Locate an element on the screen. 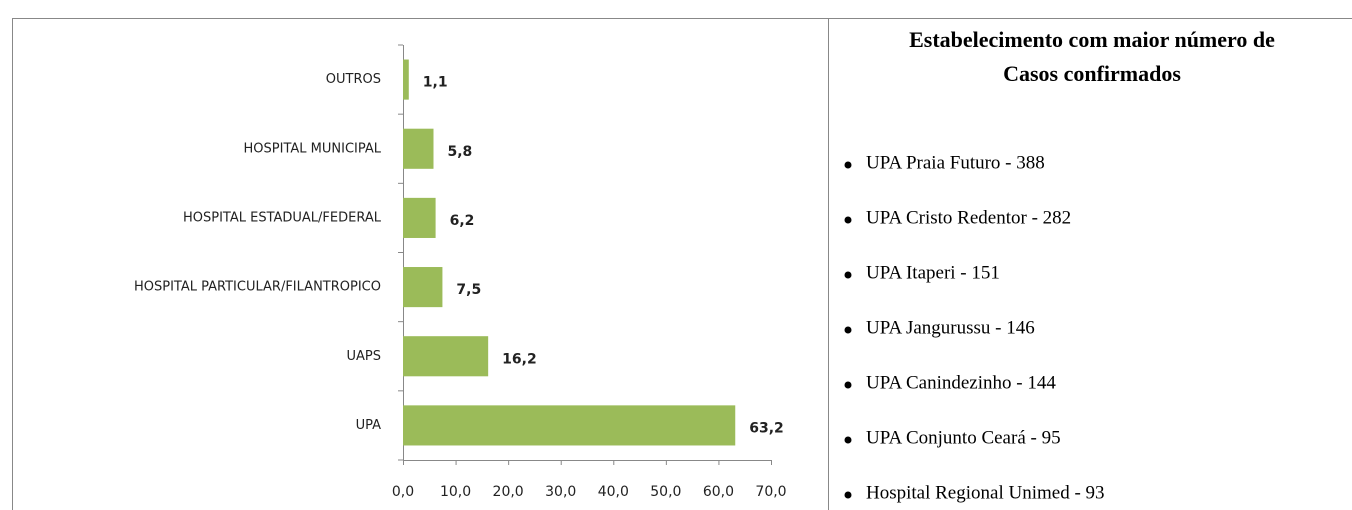 This screenshot has width=1352, height=510. x-tick-label: 0,0 is located at coordinates (403, 492).